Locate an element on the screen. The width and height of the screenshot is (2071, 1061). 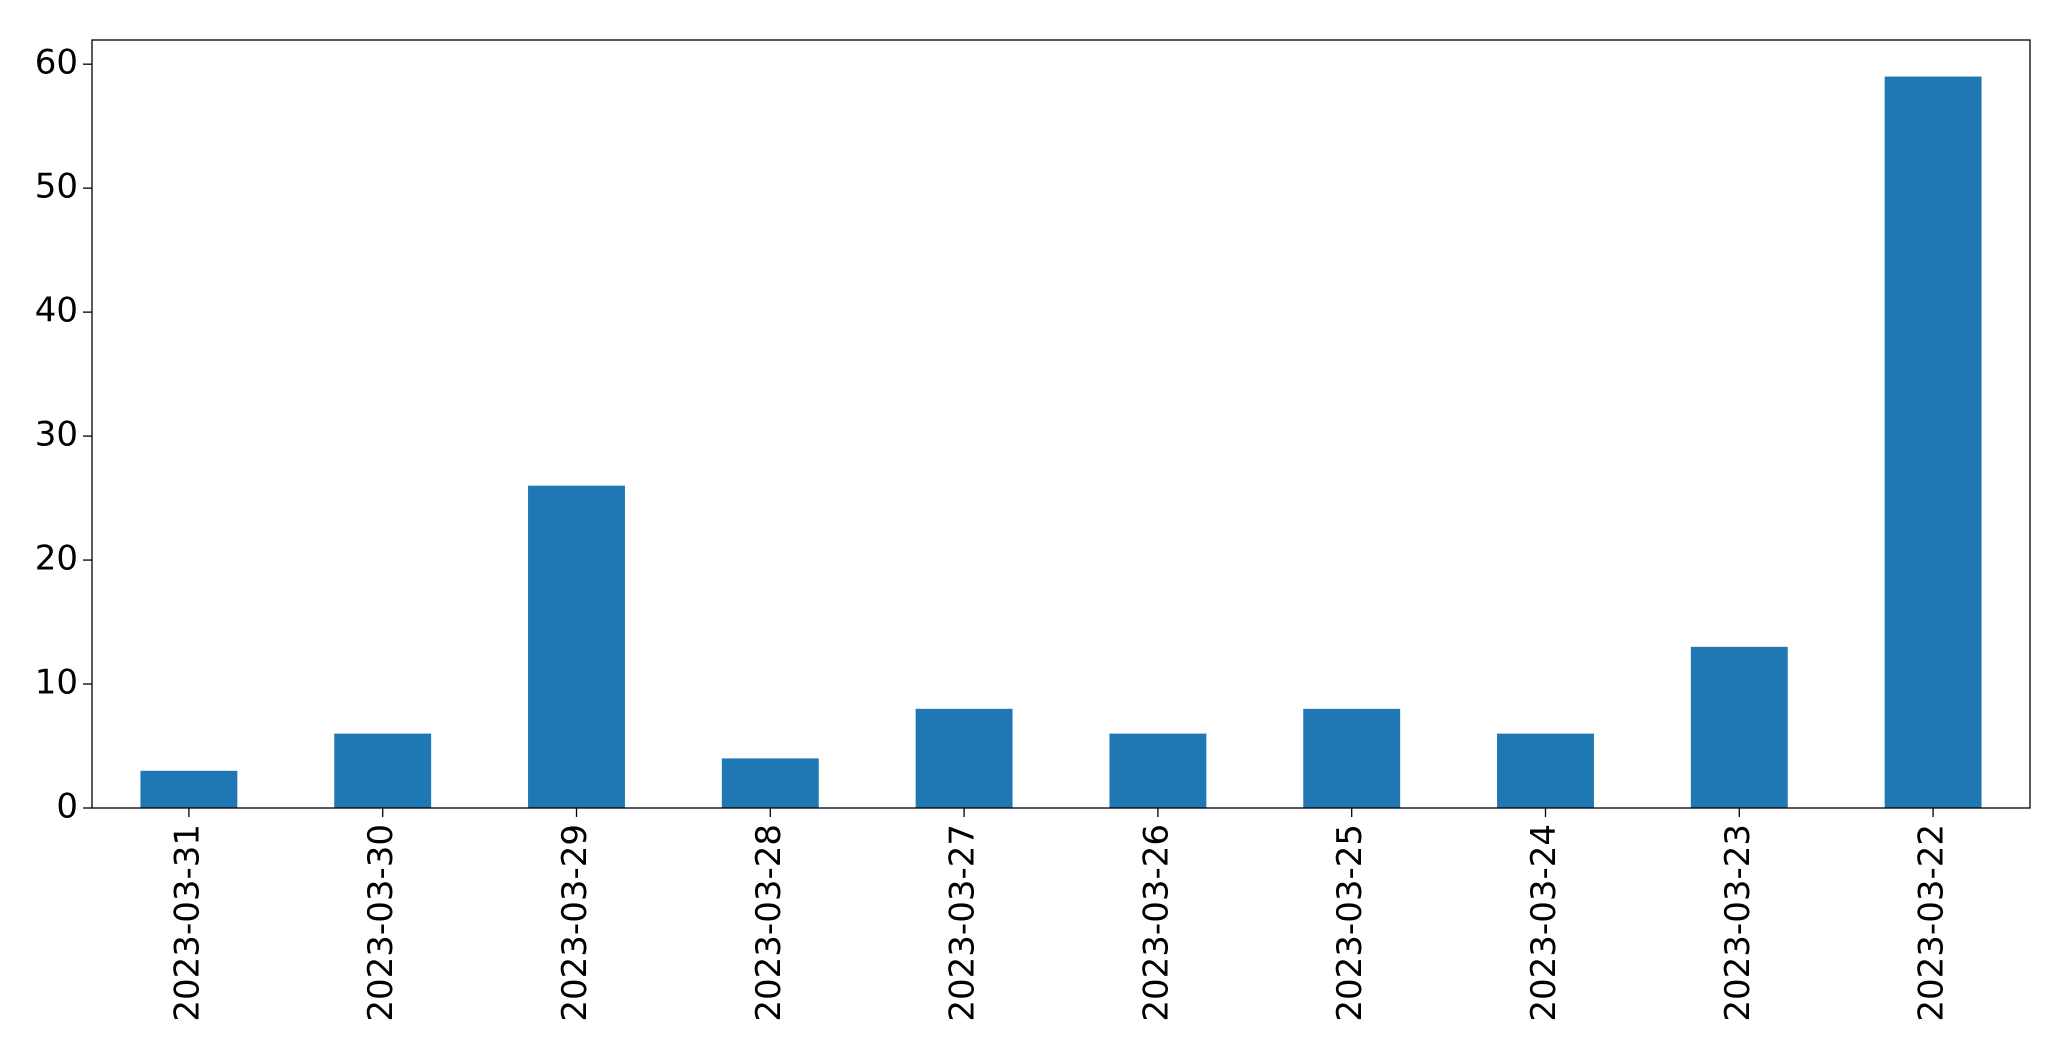
x-tick-label: 2023-03-23 is located at coordinates (1738, 923).